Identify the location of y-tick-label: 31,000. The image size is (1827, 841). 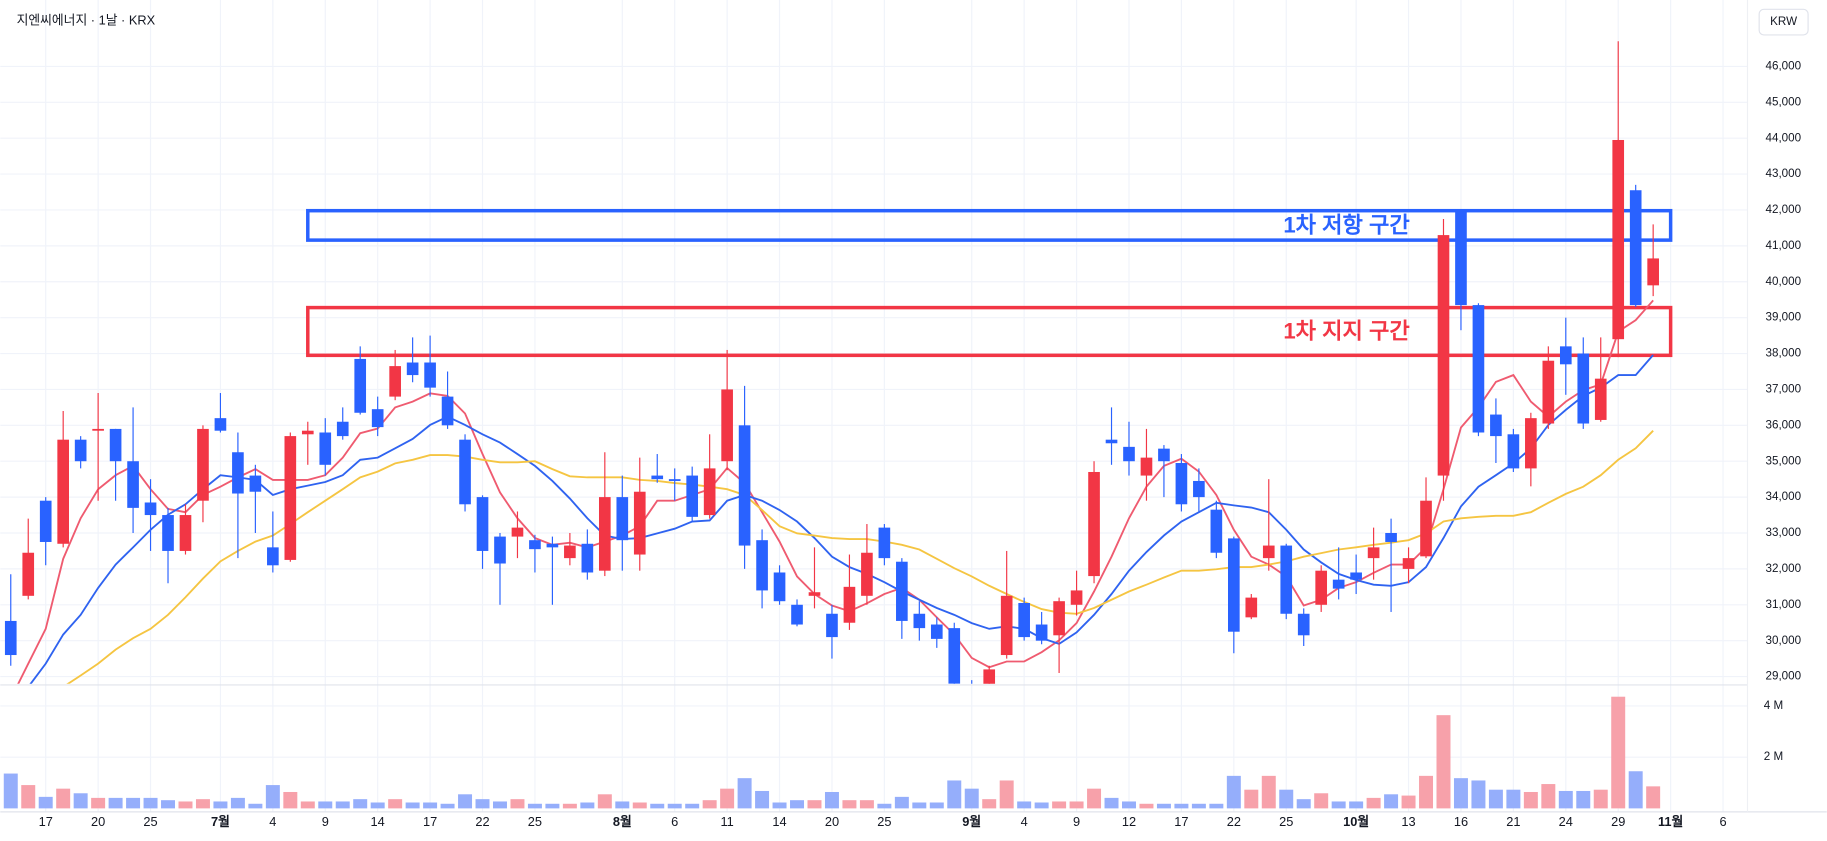
(1784, 604).